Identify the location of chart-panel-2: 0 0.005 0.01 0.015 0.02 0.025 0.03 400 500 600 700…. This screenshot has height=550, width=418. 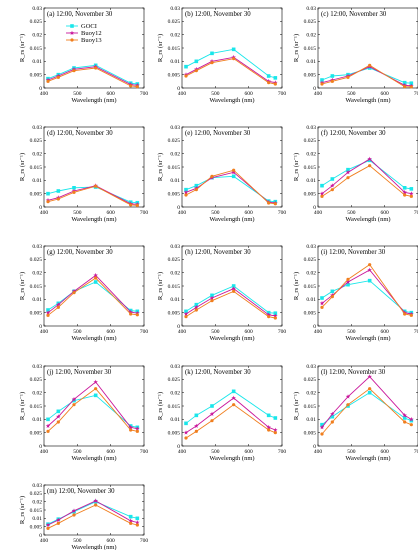
(355, 55).